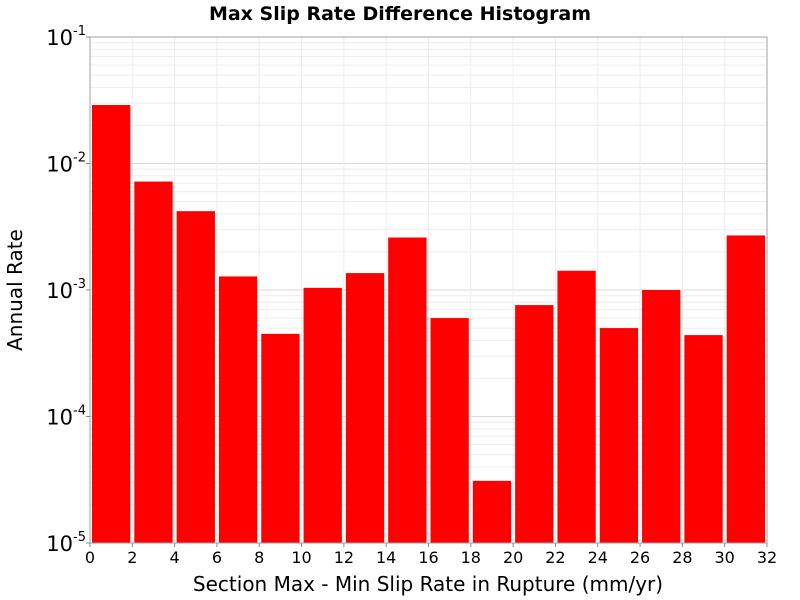  Describe the element at coordinates (640, 557) in the screenshot. I see `x-tick-label: 26` at that location.